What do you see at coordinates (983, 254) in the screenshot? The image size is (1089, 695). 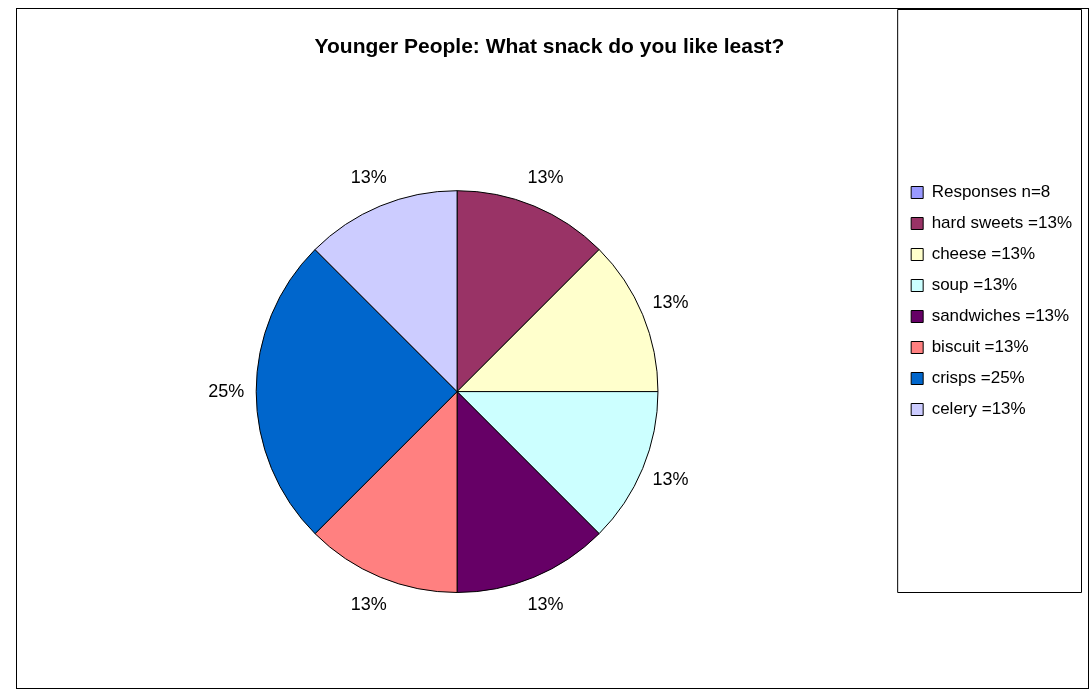 I see `legend-label: cheese =13%` at bounding box center [983, 254].